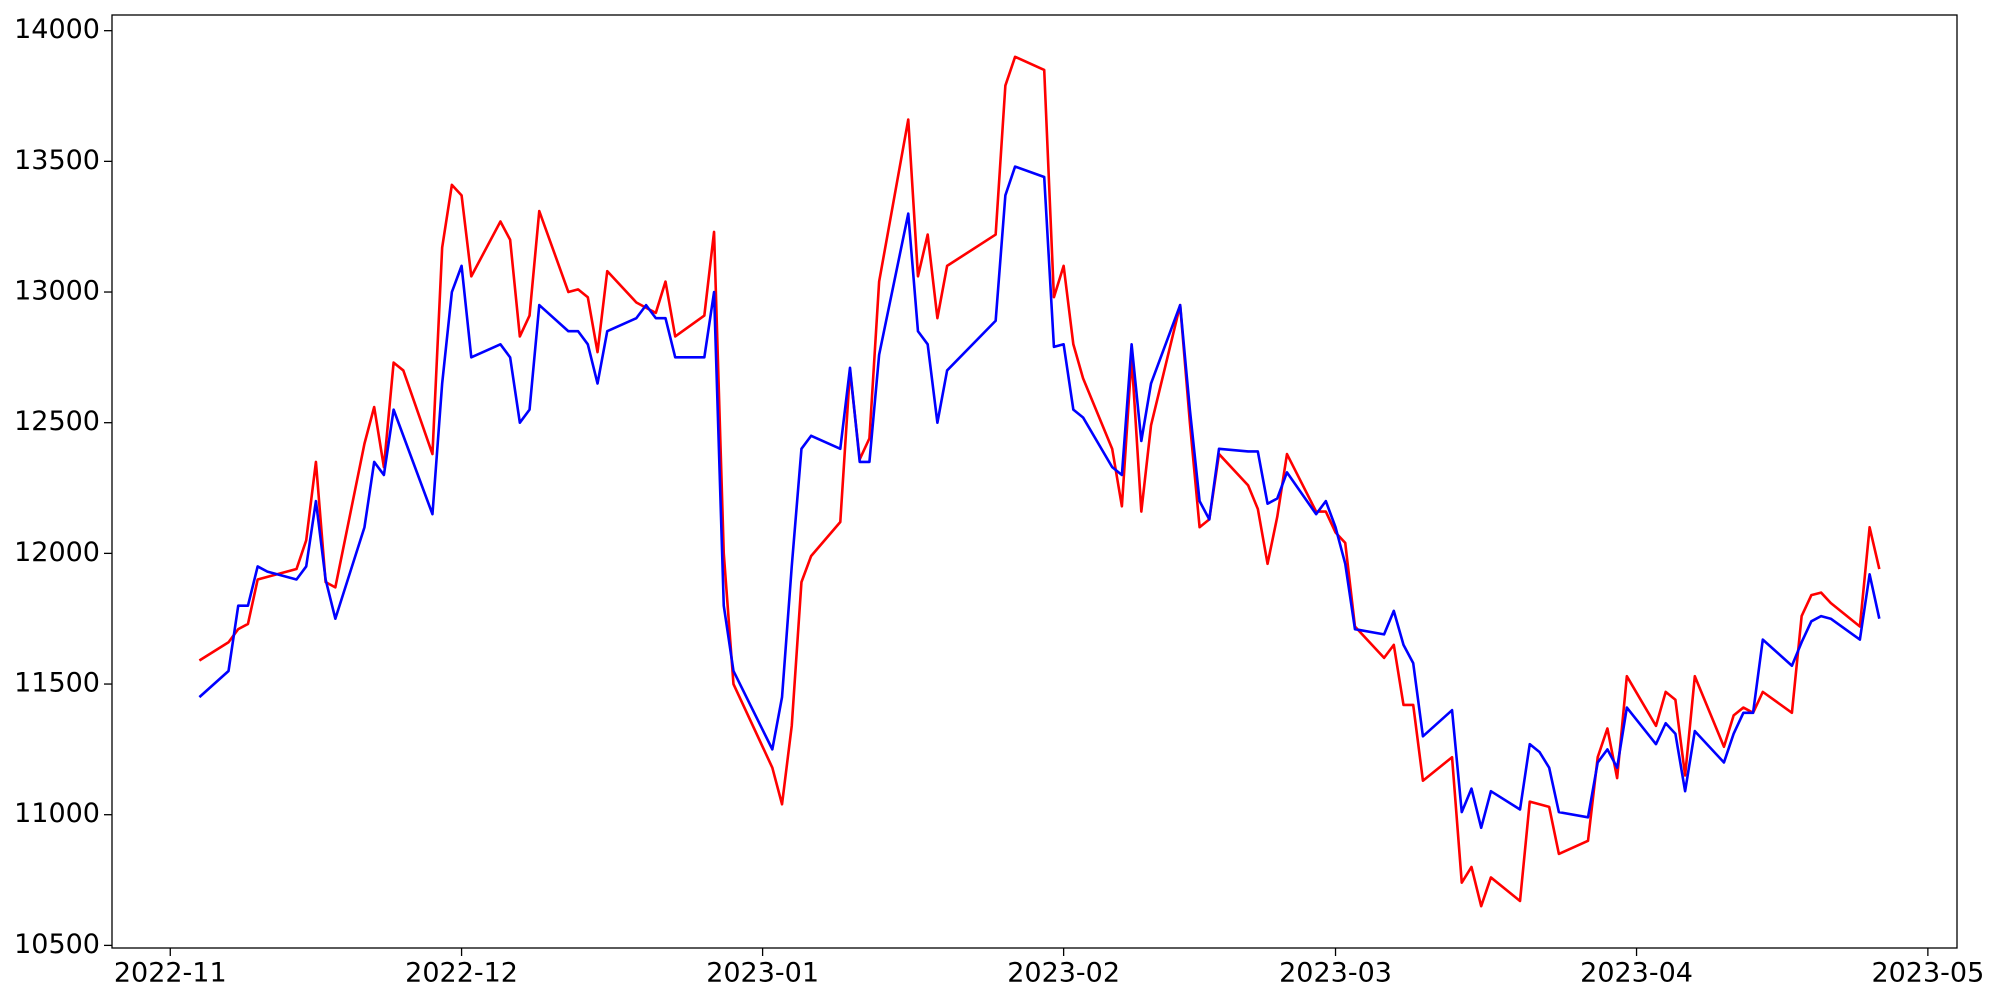  What do you see at coordinates (461, 973) in the screenshot?
I see `x-tick-label: 2022-12` at bounding box center [461, 973].